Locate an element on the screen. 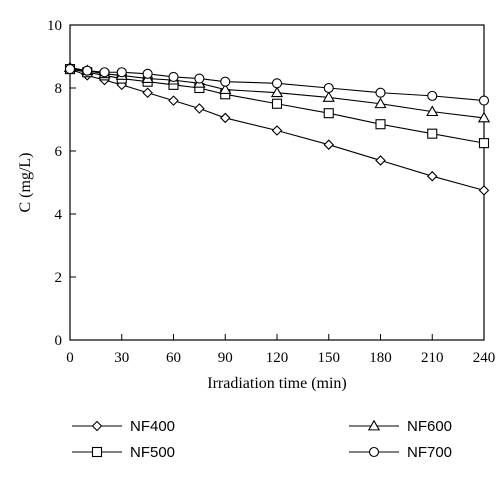 The width and height of the screenshot is (500, 479). legend-label: NF600 is located at coordinates (429, 426).